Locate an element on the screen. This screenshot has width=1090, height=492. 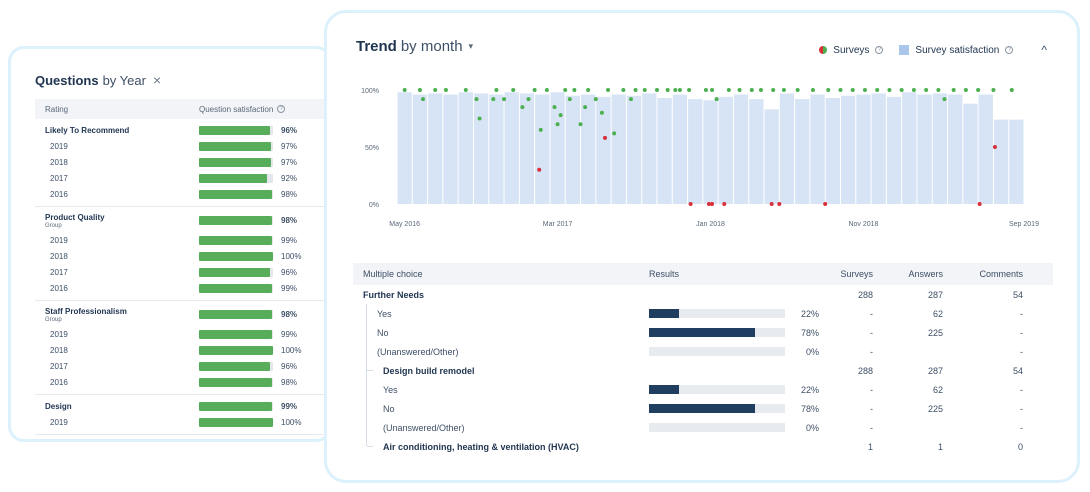
year-row: 2018 97% is located at coordinates (181, 162).